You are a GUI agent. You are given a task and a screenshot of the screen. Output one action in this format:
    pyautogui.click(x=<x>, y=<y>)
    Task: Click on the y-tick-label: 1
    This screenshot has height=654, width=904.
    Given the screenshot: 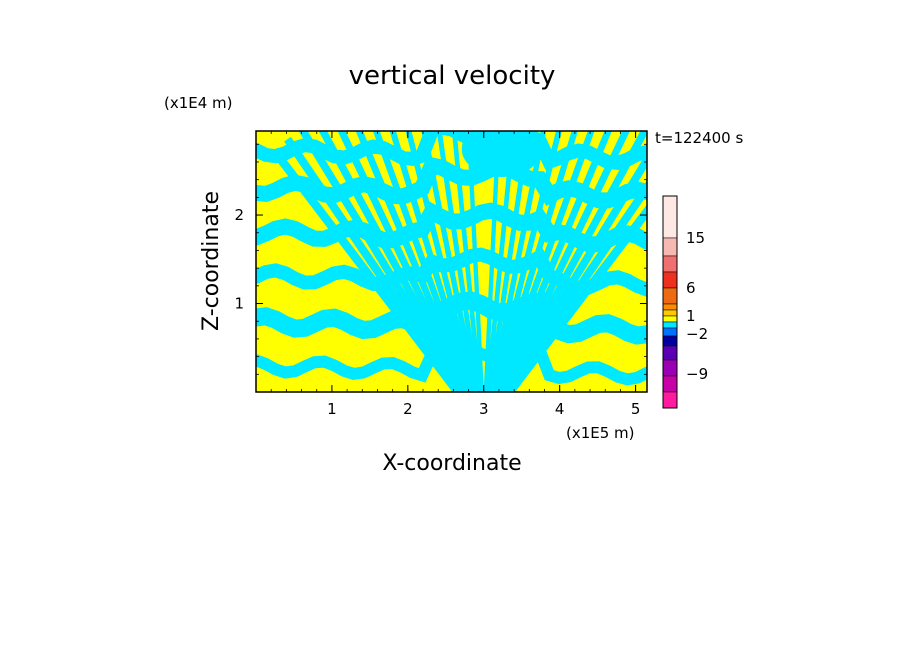 What is the action you would take?
    pyautogui.click(x=239, y=304)
    